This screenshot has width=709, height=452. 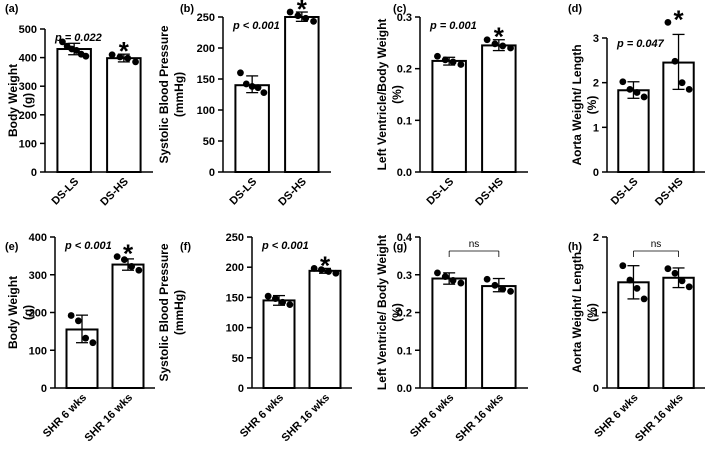 What do you see at coordinates (235, 238) in the screenshot?
I see `y-tick-label: 250` at bounding box center [235, 238].